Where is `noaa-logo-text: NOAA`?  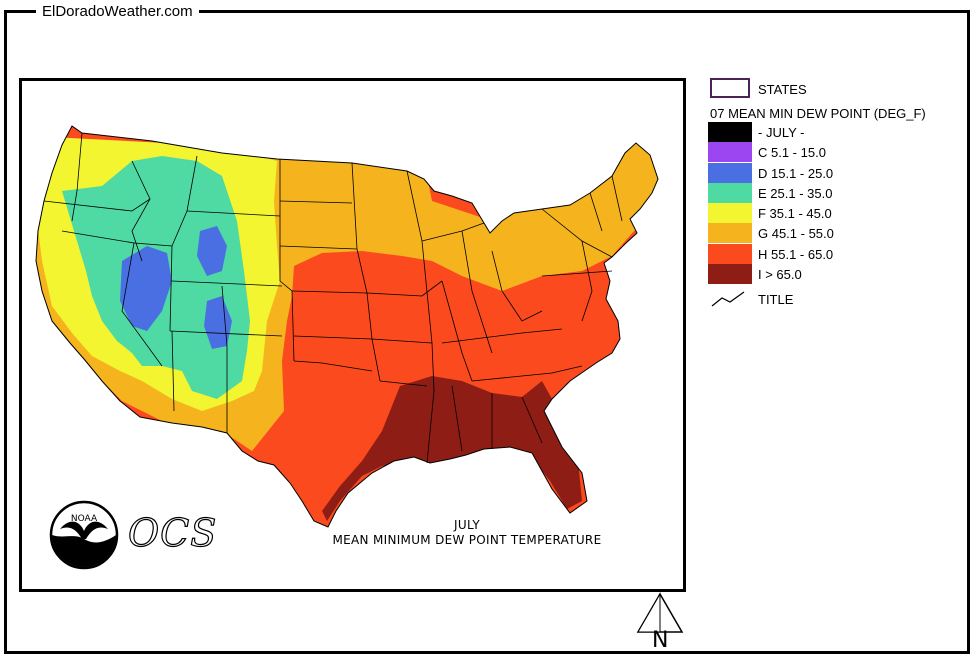
noaa-logo-text: NOAA is located at coordinates (84, 519).